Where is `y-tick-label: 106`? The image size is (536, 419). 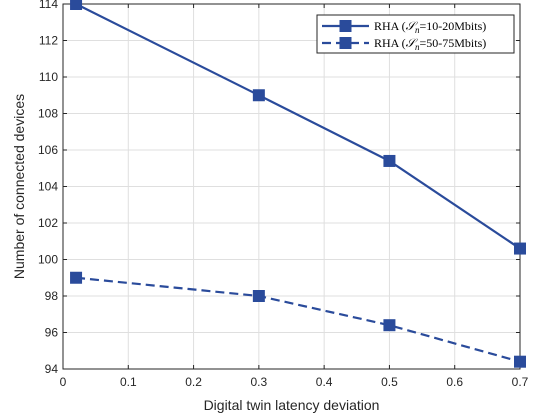
y-tick-label: 106 is located at coordinates (48, 150).